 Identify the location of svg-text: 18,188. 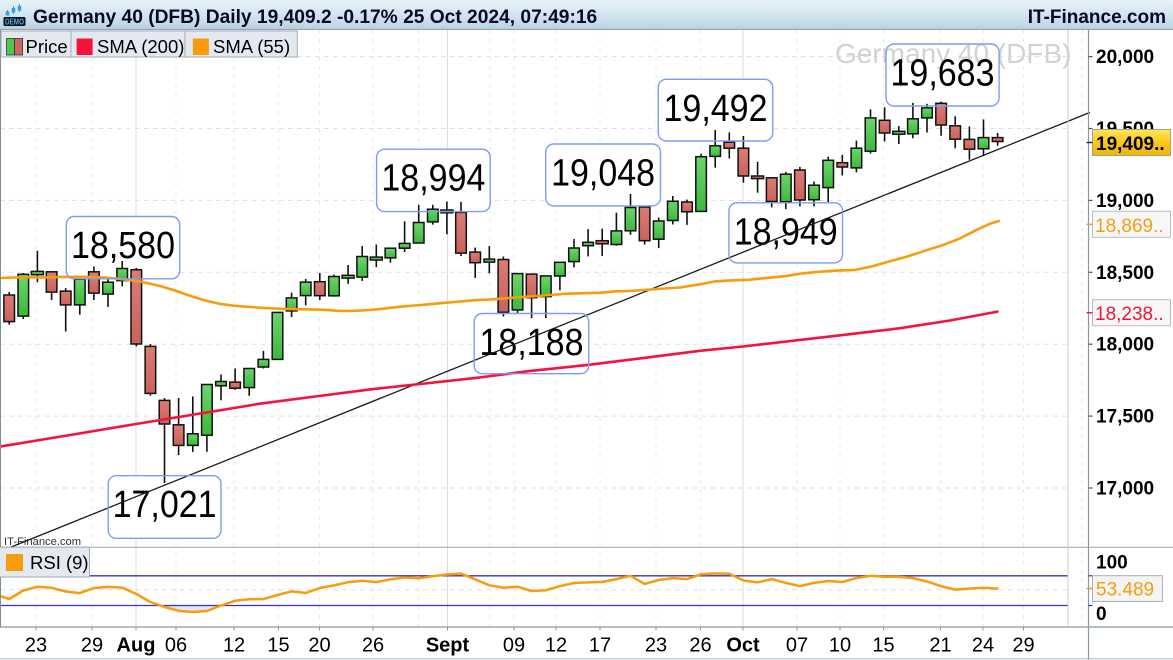
(532, 343).